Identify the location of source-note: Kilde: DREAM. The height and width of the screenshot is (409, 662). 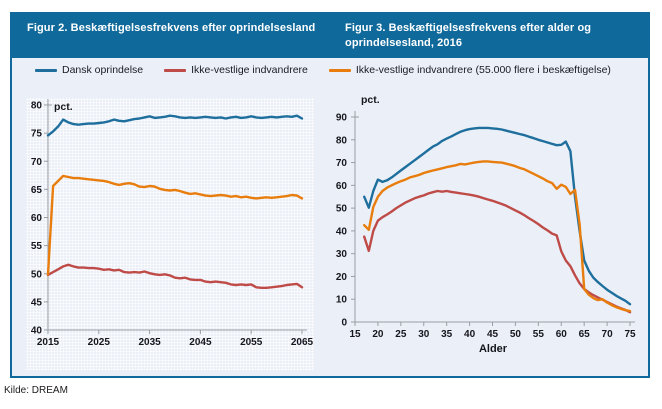
(36, 390).